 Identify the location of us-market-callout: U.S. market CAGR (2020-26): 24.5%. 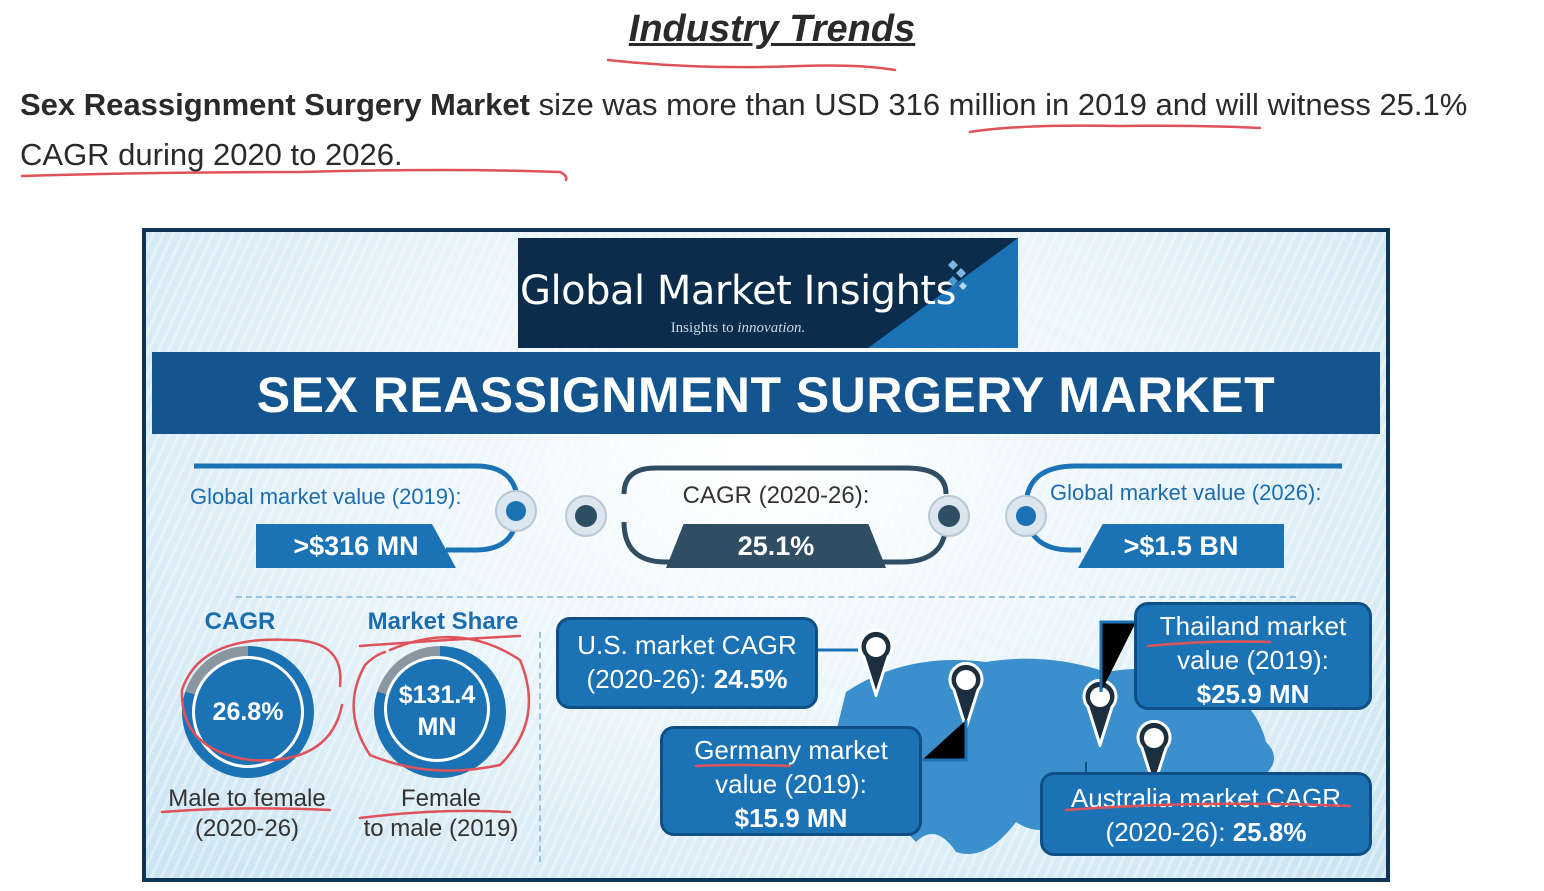
(687, 663).